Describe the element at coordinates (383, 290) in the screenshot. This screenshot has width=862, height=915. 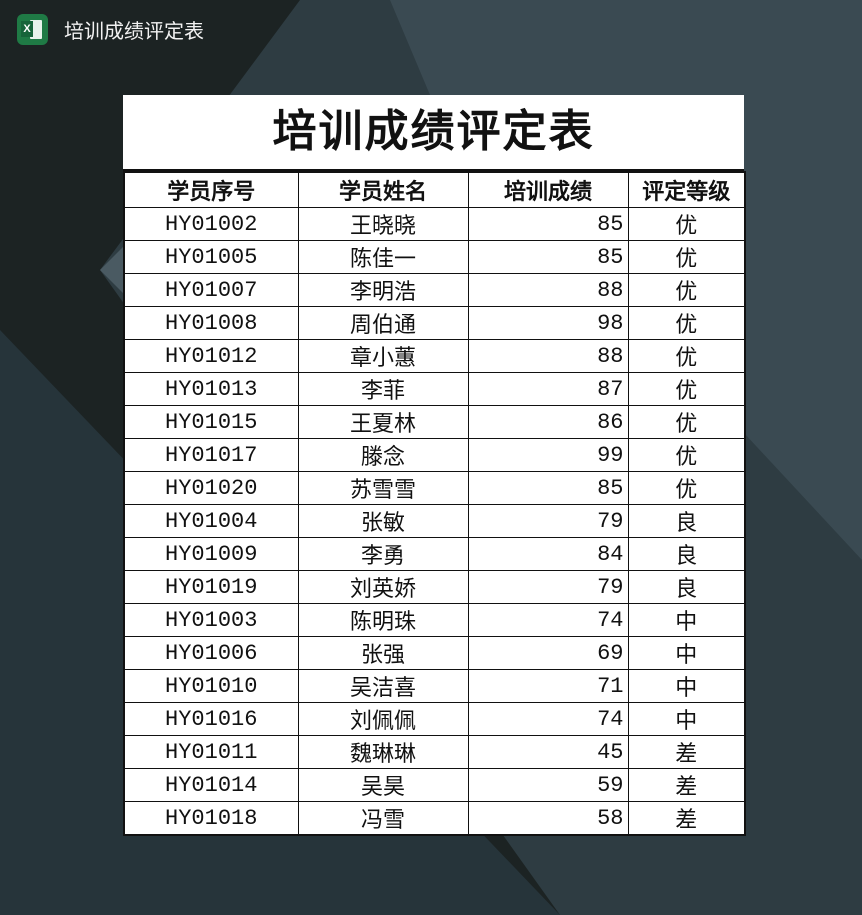
I see `student-name-cell: 李明浩` at that location.